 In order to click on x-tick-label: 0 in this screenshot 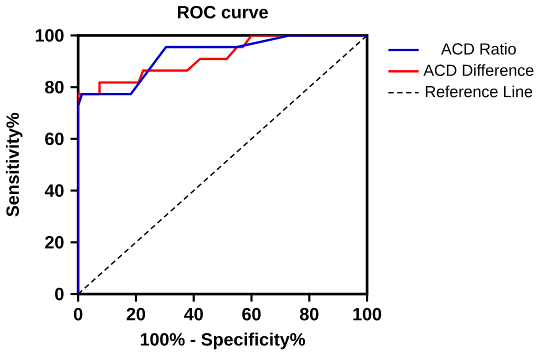, I will do `click(78, 314)`.